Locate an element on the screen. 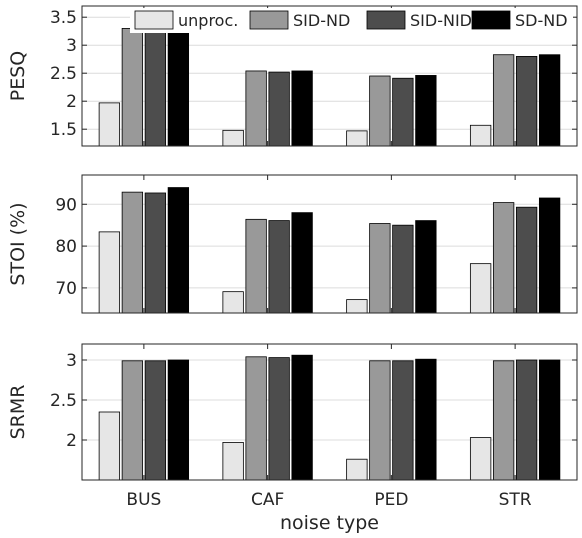 The height and width of the screenshot is (538, 582). legend-label: SD-ND is located at coordinates (541, 20).